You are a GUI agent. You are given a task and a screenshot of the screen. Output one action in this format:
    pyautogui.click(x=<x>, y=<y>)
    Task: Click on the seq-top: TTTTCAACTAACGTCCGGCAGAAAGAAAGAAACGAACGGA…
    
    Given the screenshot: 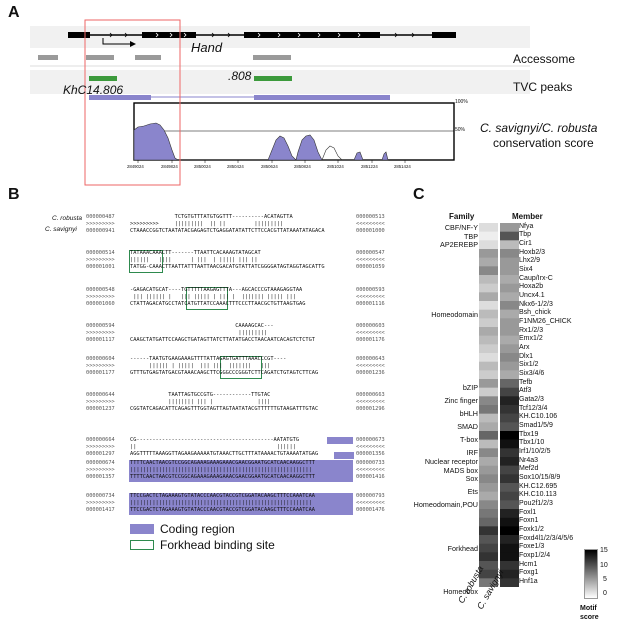 What is the action you would take?
    pyautogui.click(x=222, y=463)
    